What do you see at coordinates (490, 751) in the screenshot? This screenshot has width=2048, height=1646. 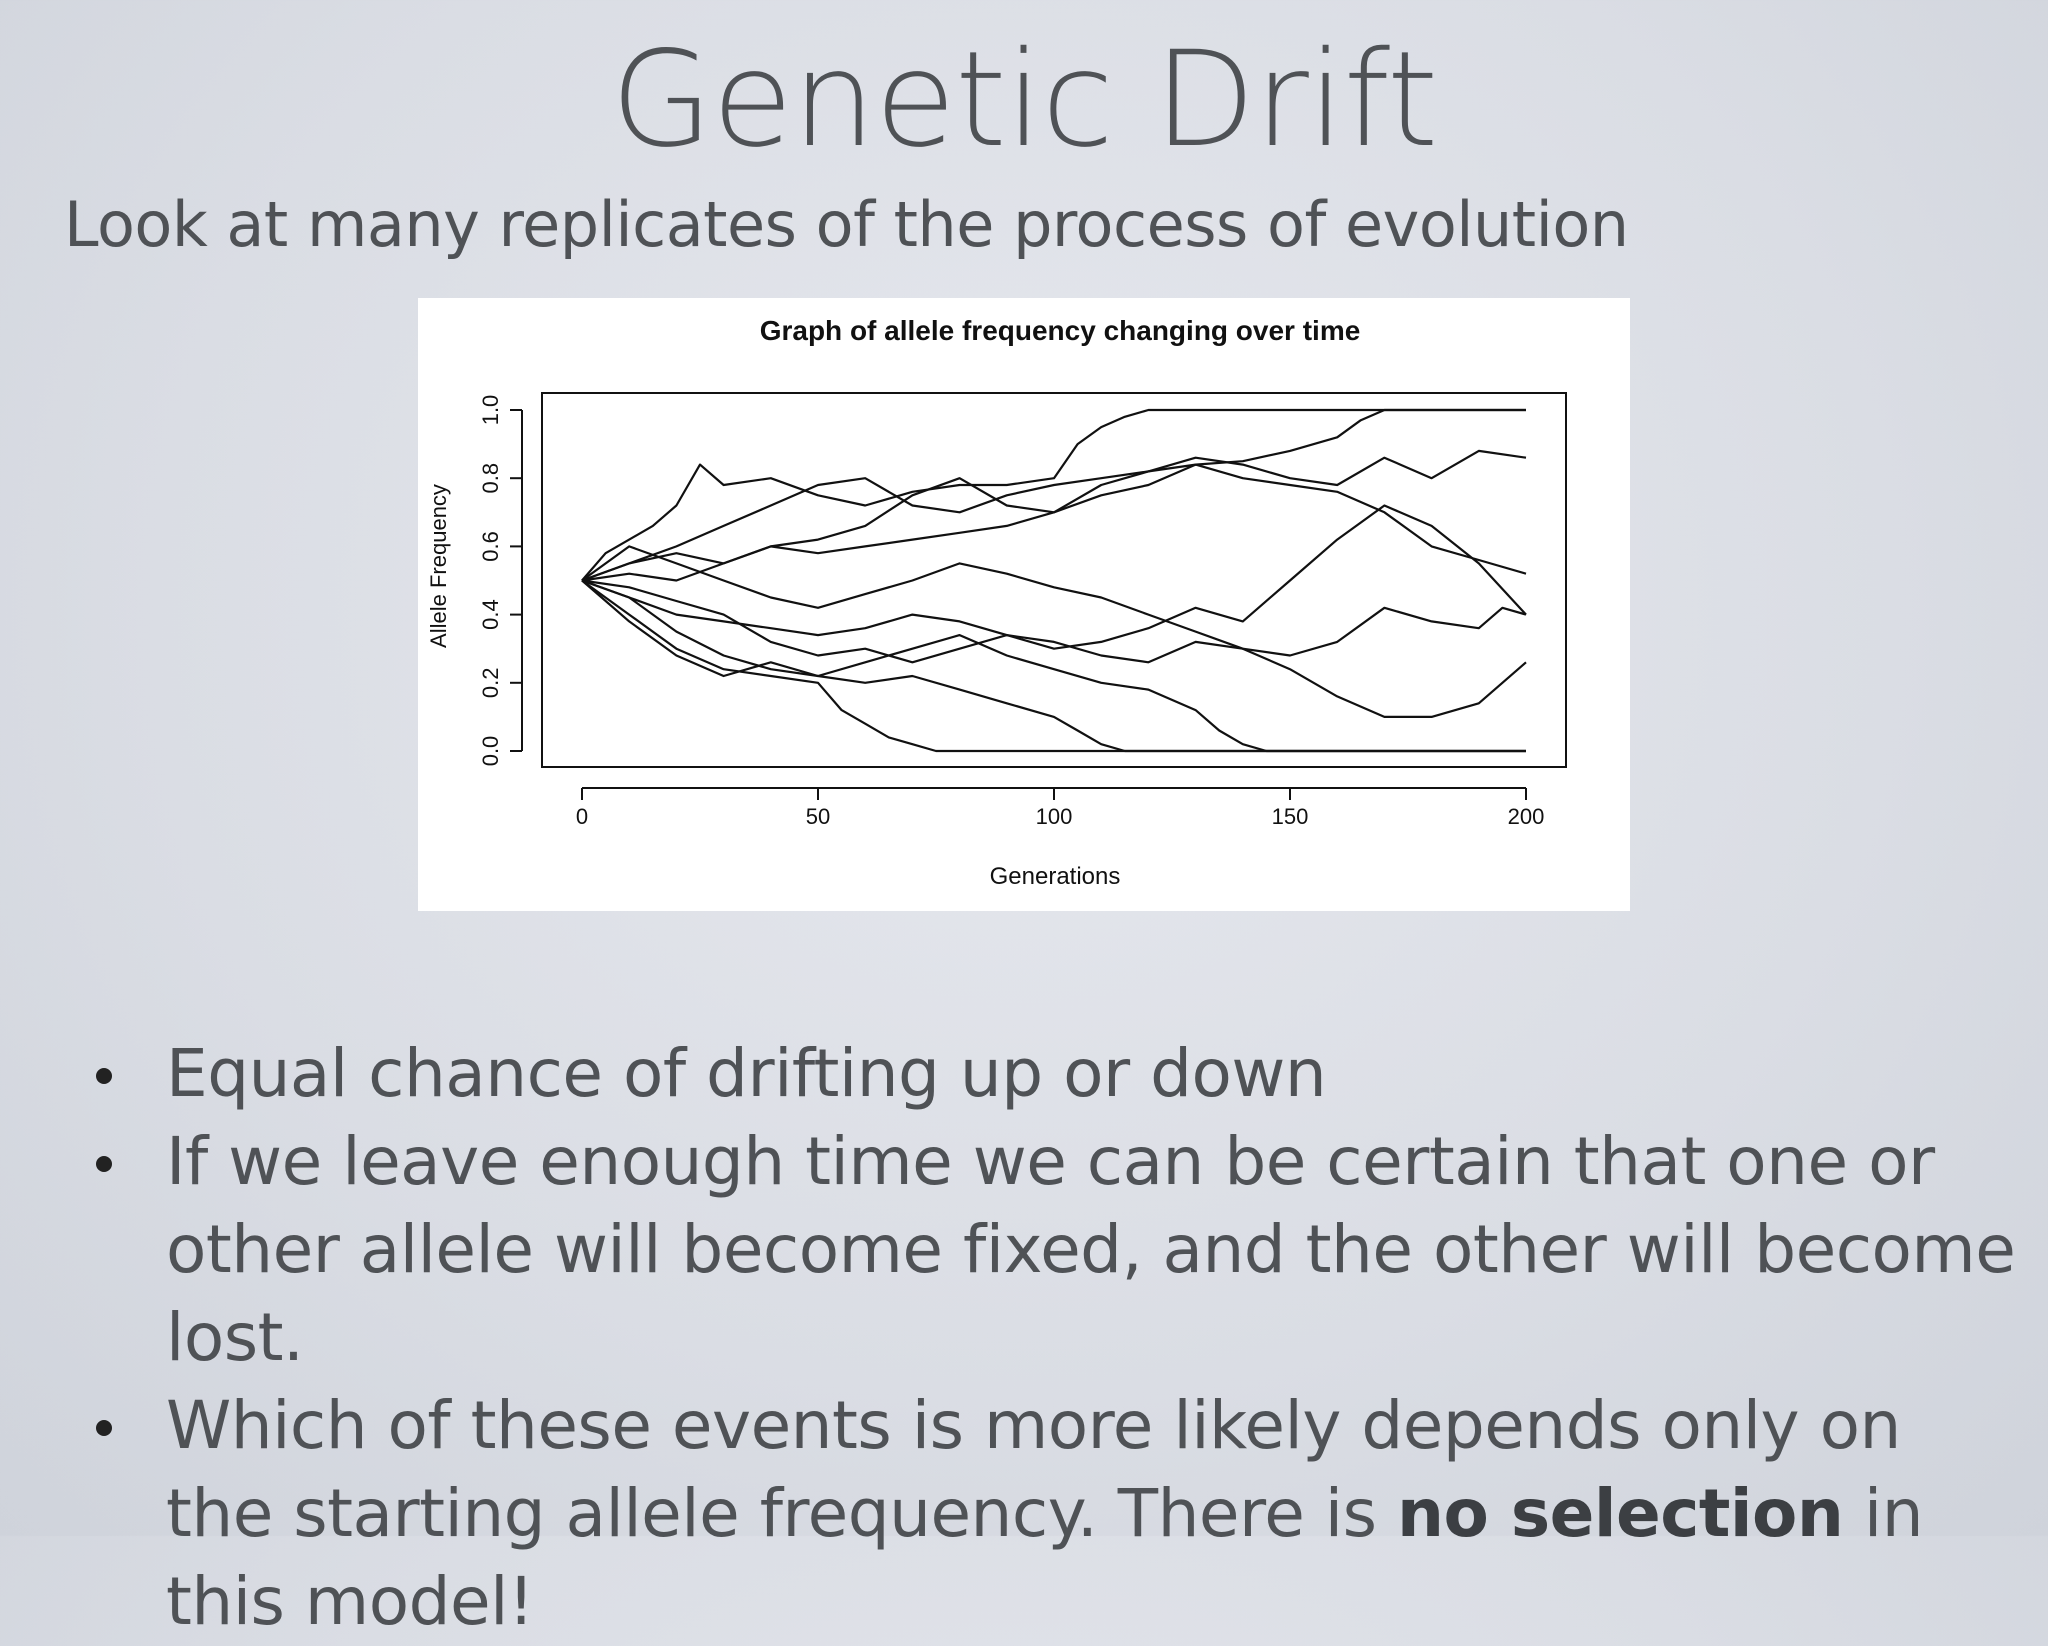 I see `y-tick-label: 0.0` at bounding box center [490, 751].